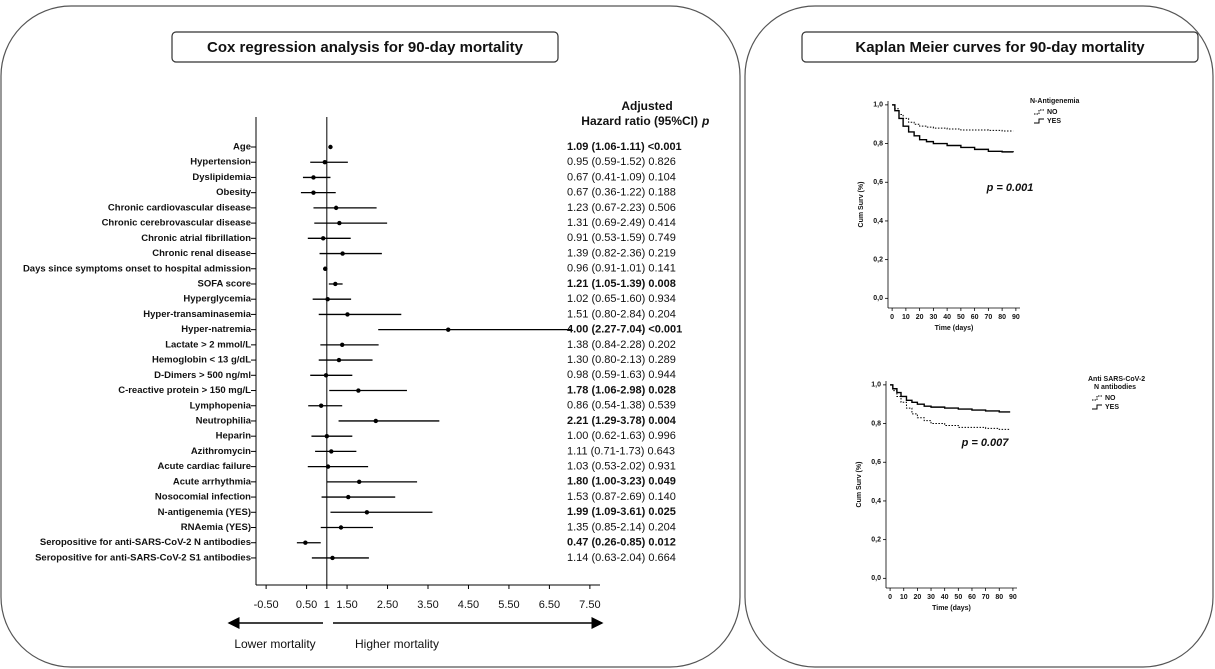 This screenshot has width=1215, height=669. What do you see at coordinates (621, 299) in the screenshot?
I see `value-label: 1.02 (0.65-1.60) 0.934` at bounding box center [621, 299].